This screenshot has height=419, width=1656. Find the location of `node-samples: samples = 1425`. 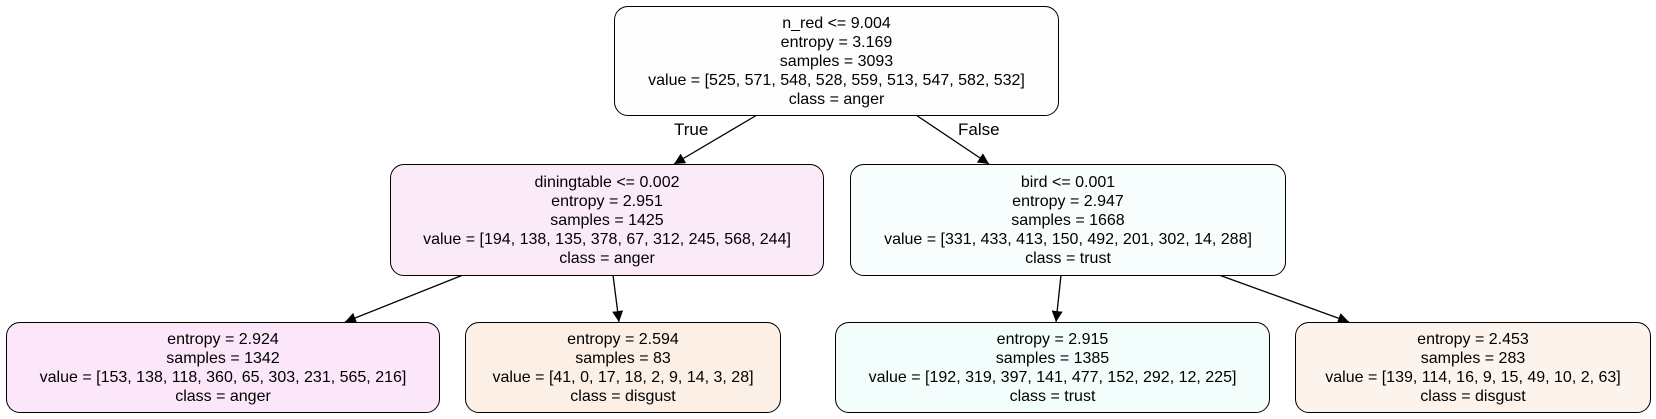

node-samples: samples = 1425 is located at coordinates (607, 220).